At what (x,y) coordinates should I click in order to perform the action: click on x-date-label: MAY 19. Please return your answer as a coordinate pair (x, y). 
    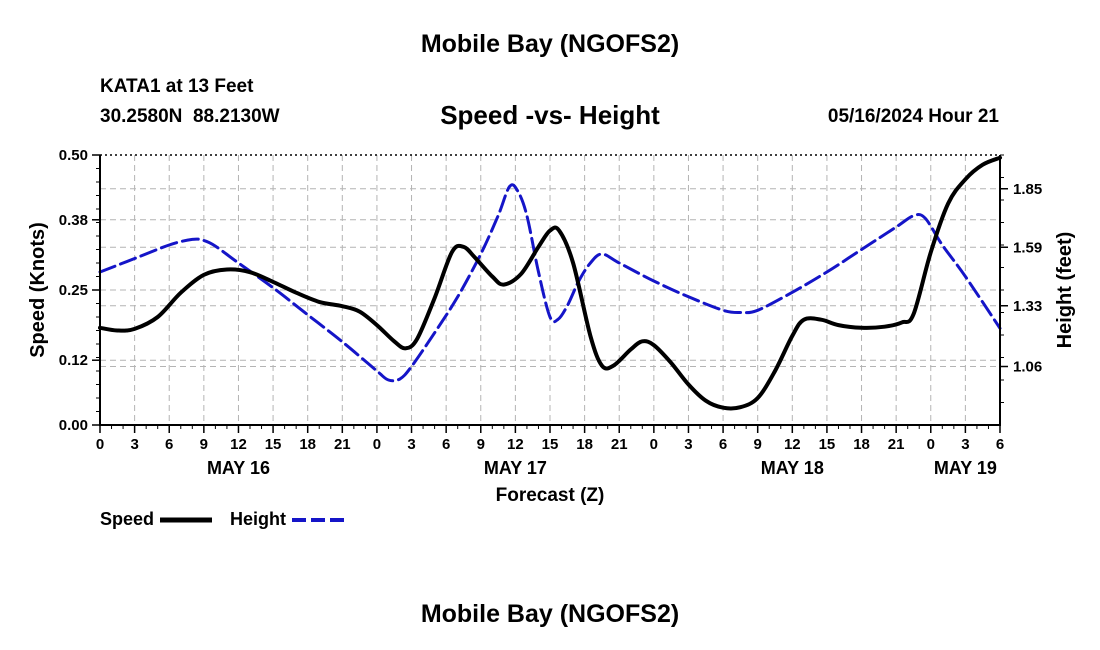
    Looking at the image, I should click on (965, 468).